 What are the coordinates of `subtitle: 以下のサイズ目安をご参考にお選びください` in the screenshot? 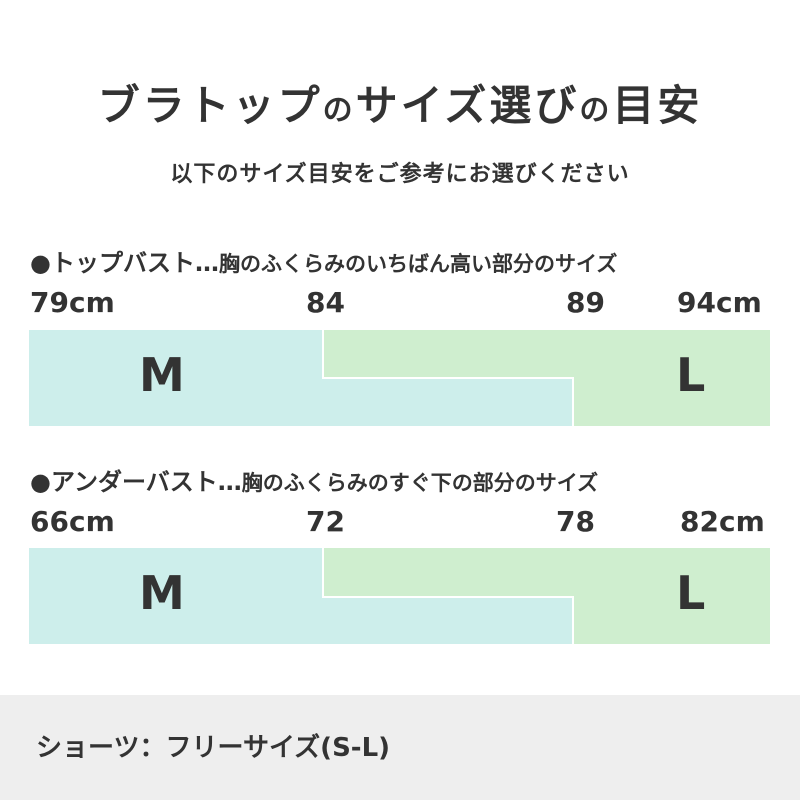 It's located at (400, 174).